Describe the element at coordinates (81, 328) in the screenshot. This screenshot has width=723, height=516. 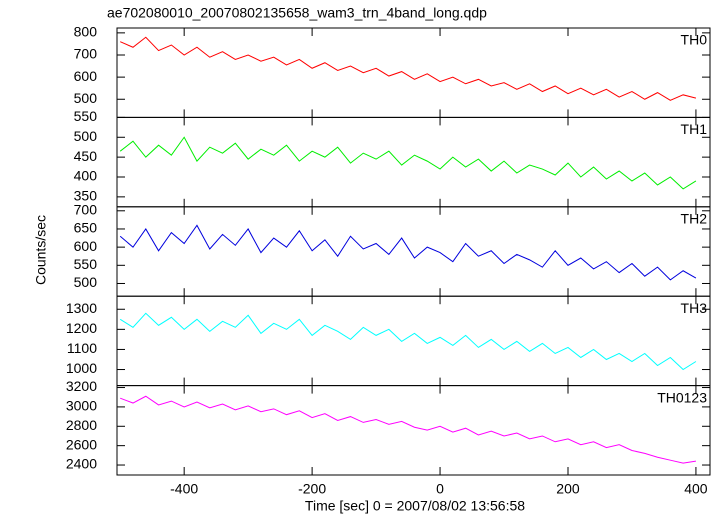
I see `y-tick-label: 1200` at that location.